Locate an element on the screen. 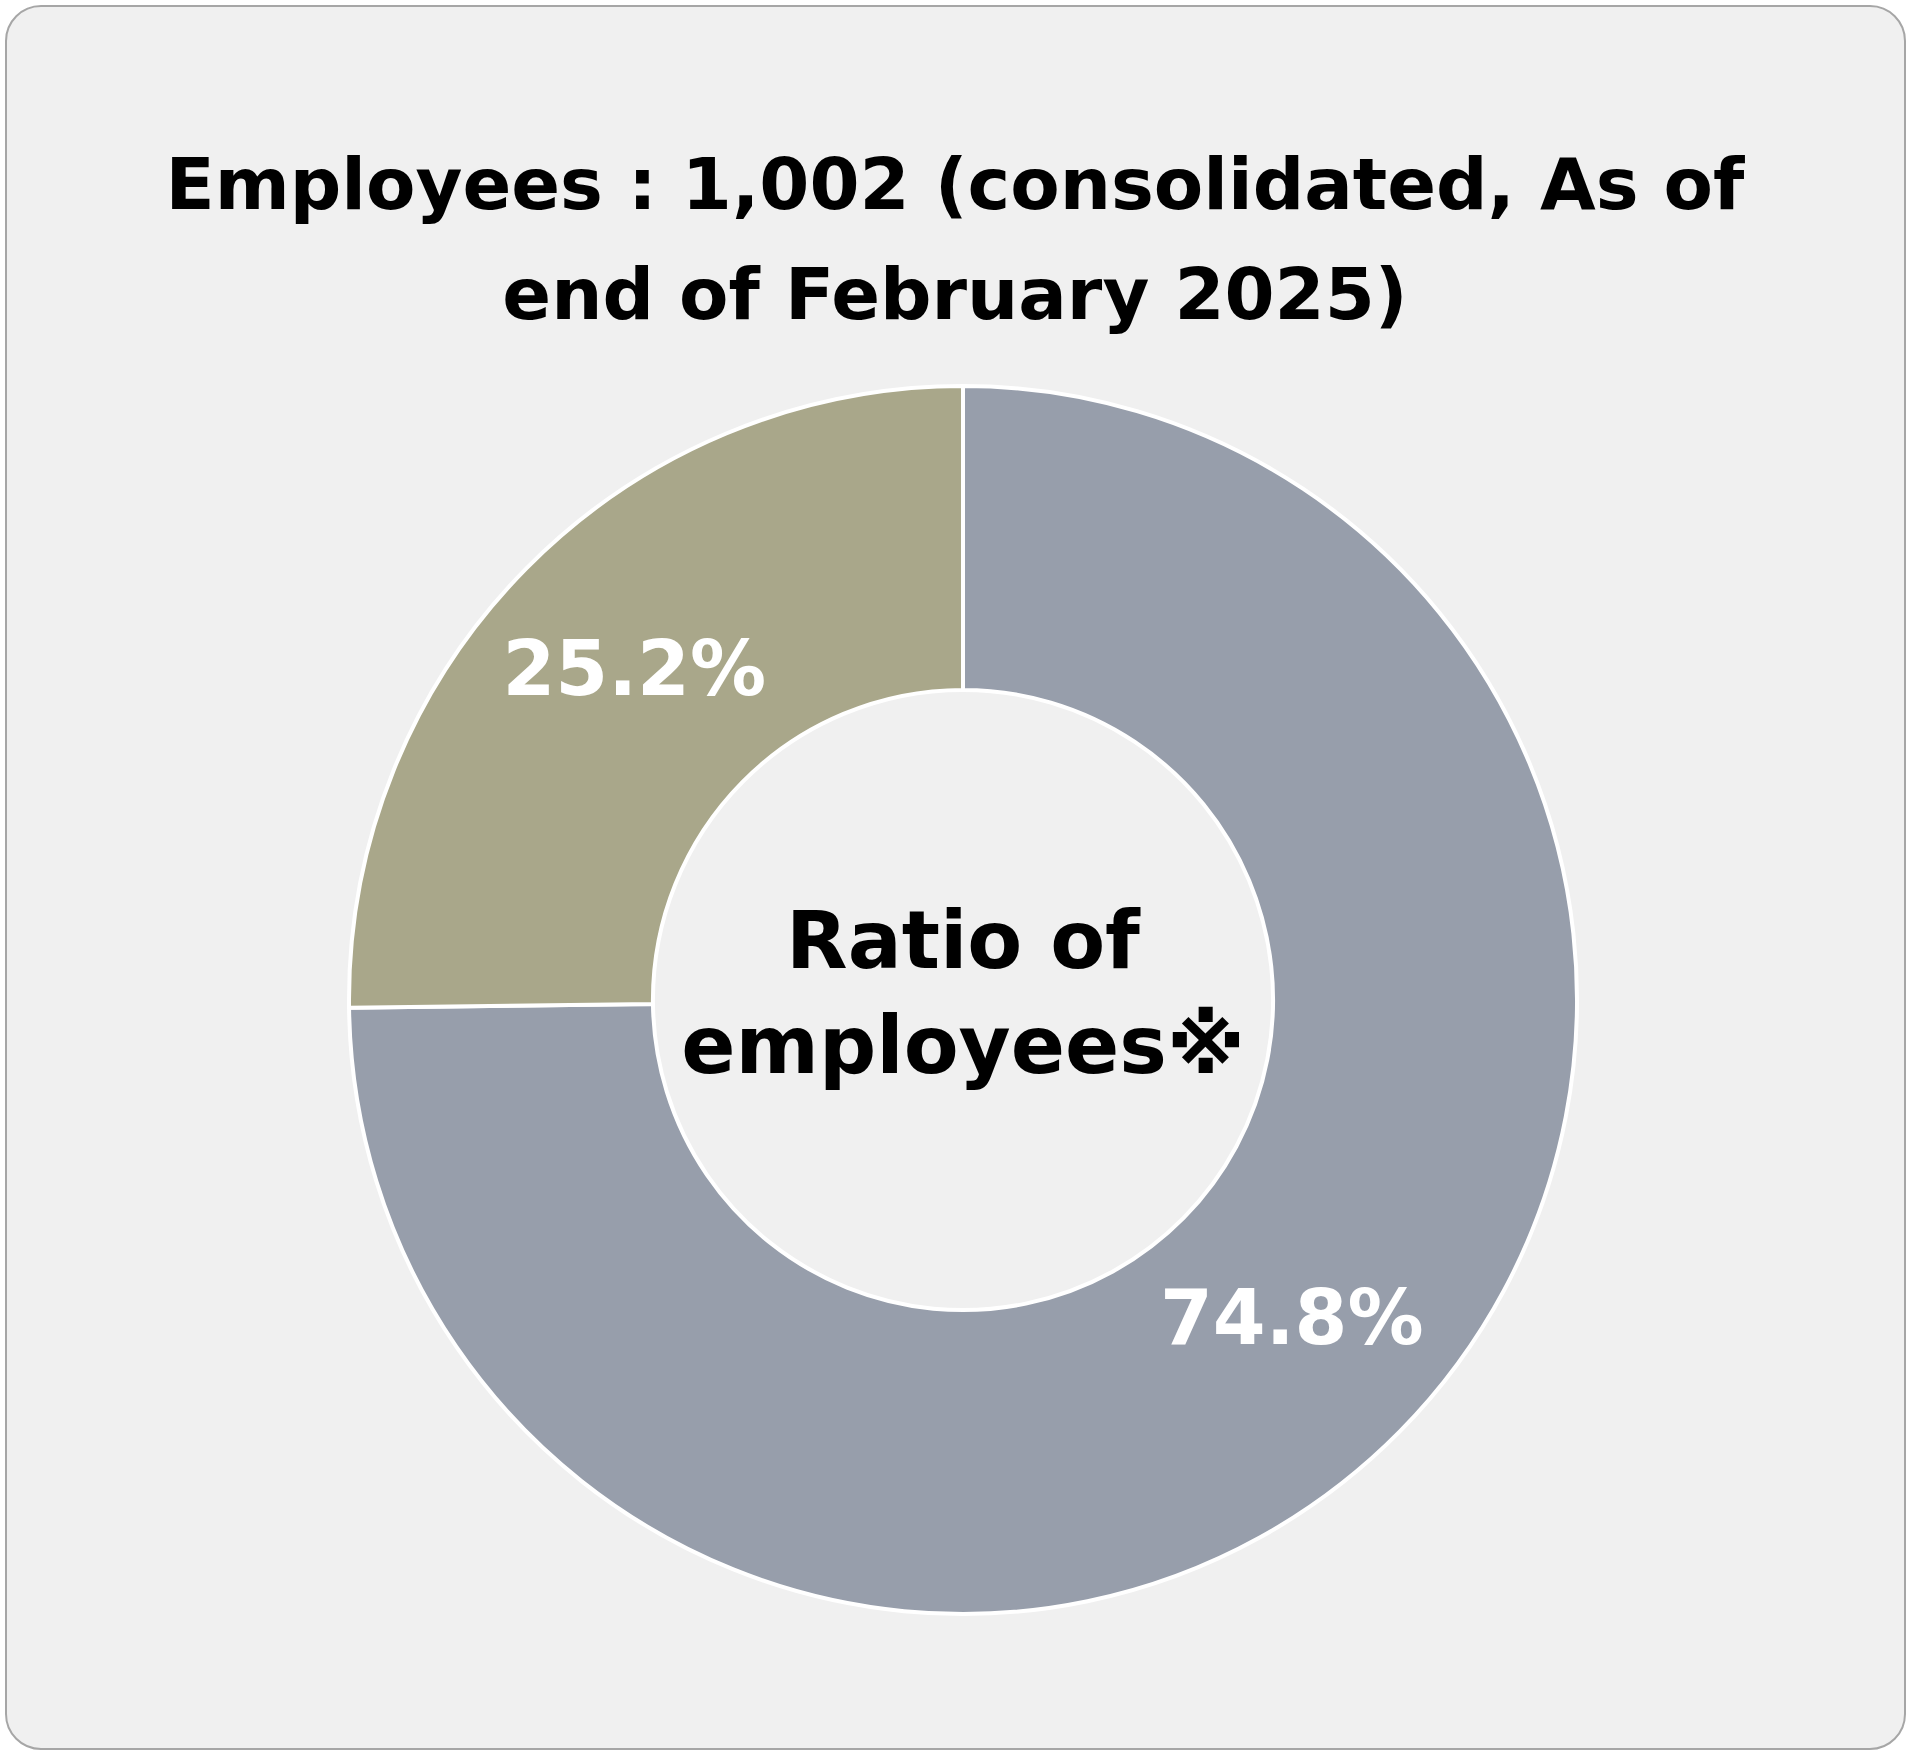 This screenshot has height=1755, width=1911. data-label: 74.8% is located at coordinates (1291, 1318).